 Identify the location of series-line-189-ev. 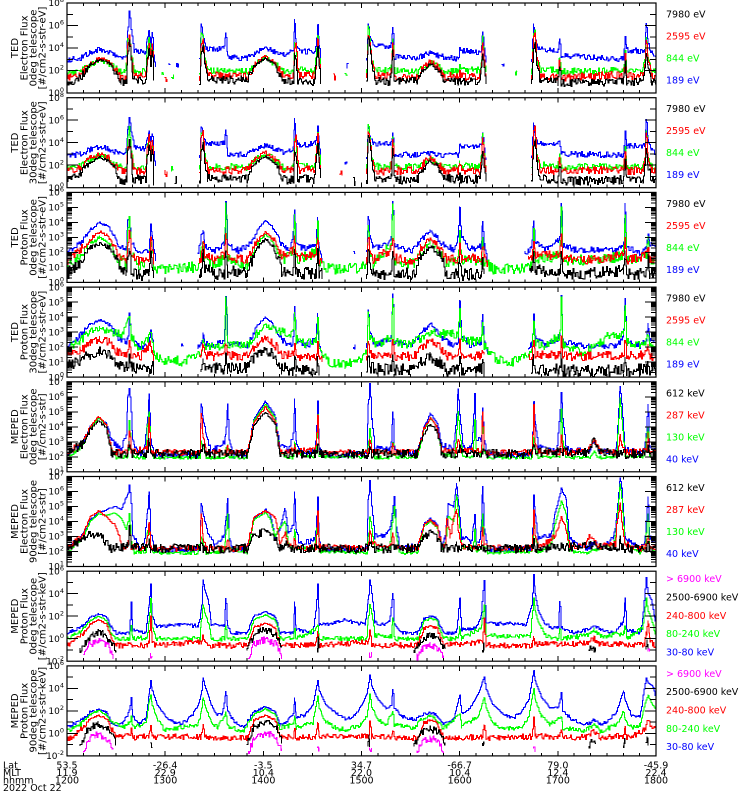
(361, 39).